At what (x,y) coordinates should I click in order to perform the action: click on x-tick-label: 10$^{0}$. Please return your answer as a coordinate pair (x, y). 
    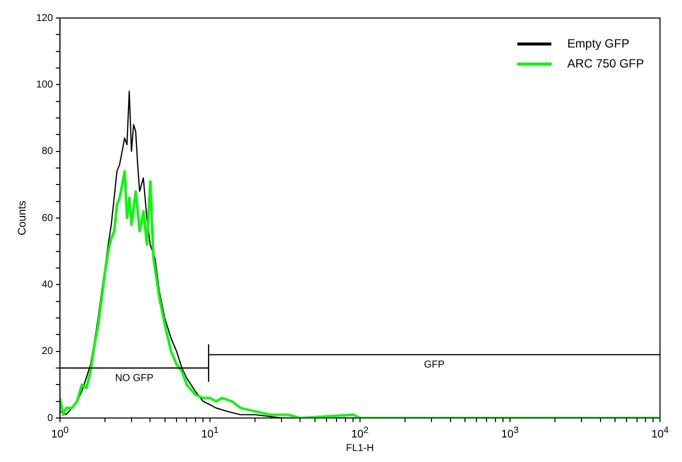
    Looking at the image, I should click on (60, 433).